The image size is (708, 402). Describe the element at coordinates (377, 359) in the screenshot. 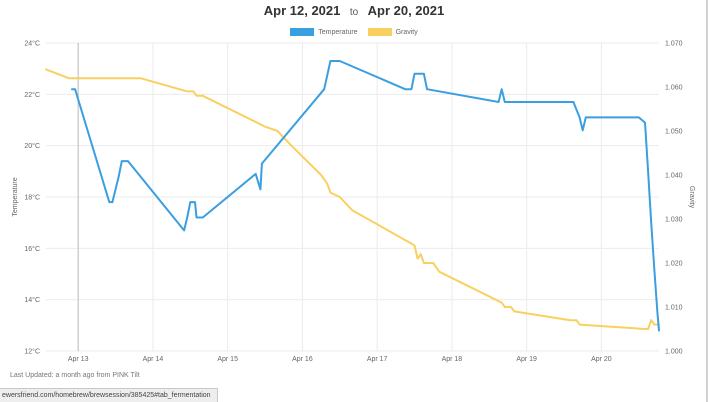

I see `x-tick-label: Apr 17` at that location.